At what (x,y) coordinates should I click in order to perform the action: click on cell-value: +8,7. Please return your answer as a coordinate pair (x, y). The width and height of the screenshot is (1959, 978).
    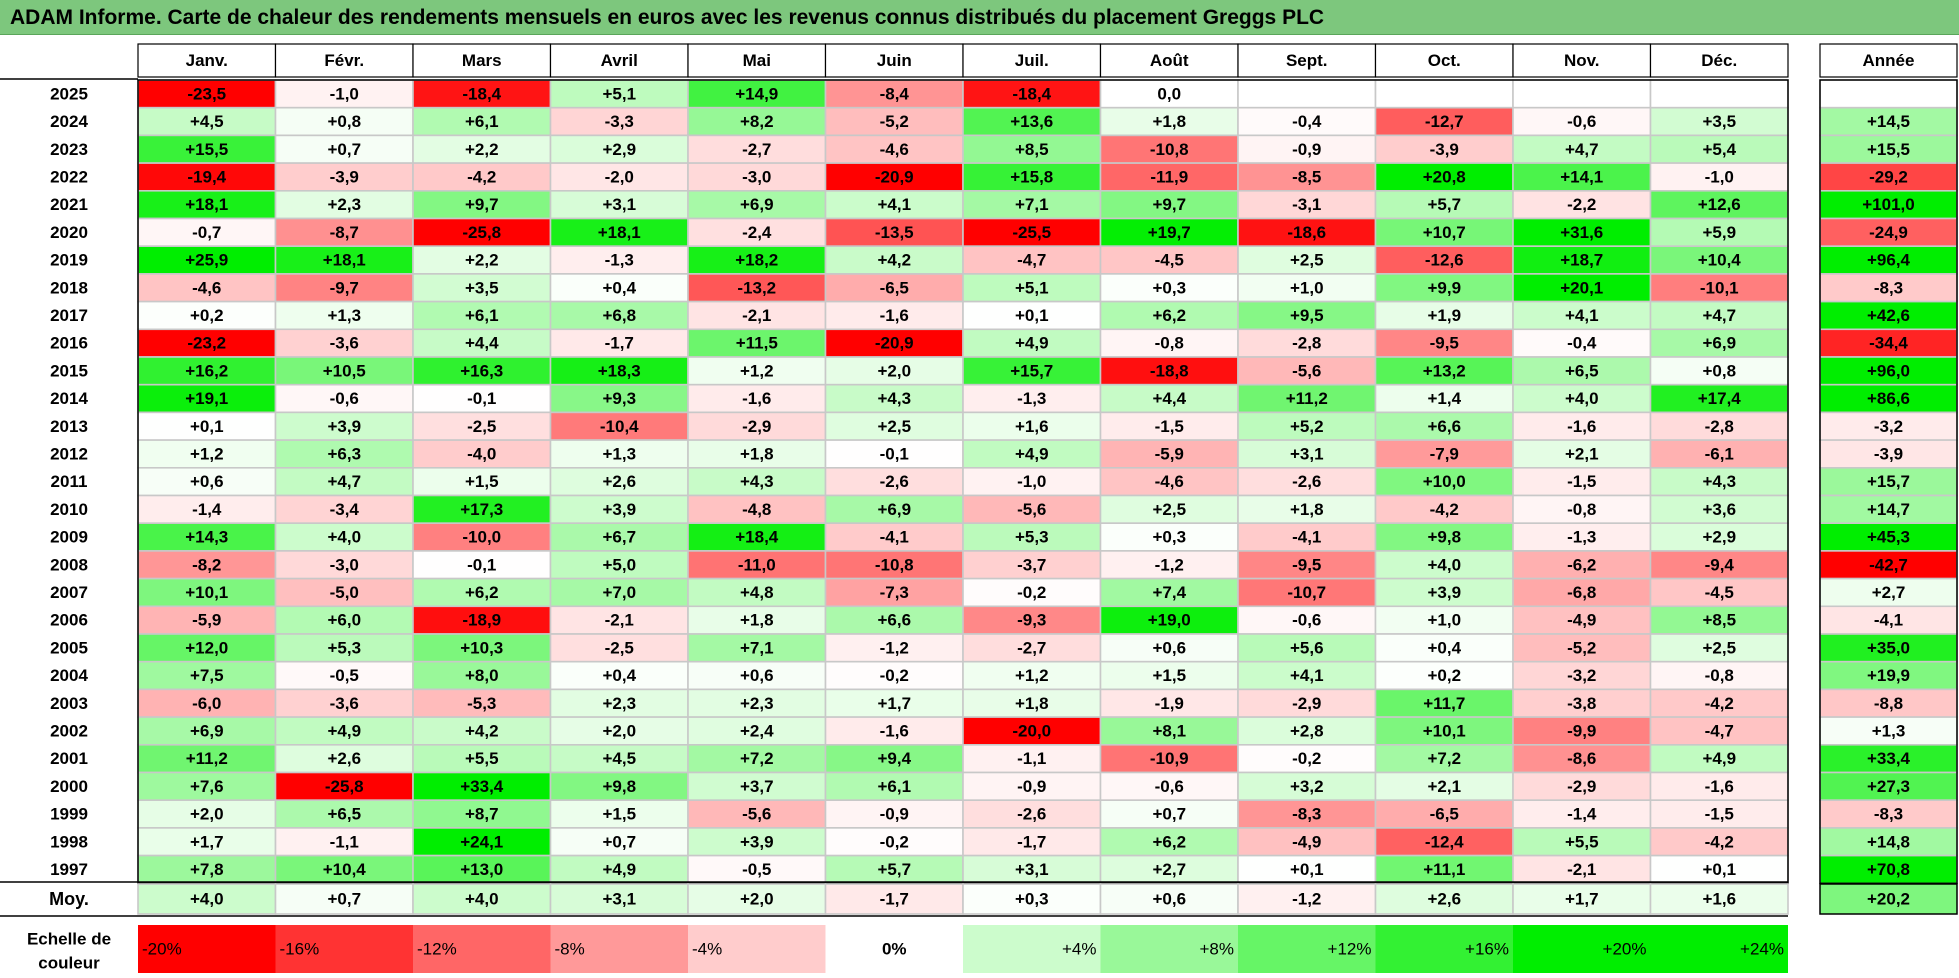
    Looking at the image, I should click on (482, 814).